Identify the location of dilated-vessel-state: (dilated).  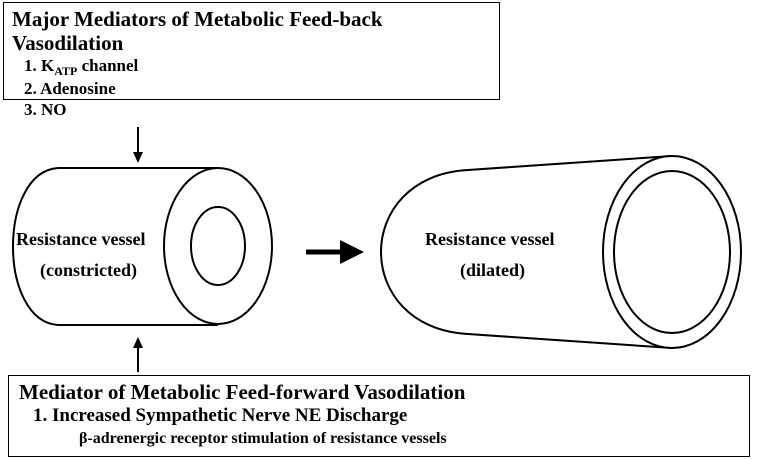
(492, 270).